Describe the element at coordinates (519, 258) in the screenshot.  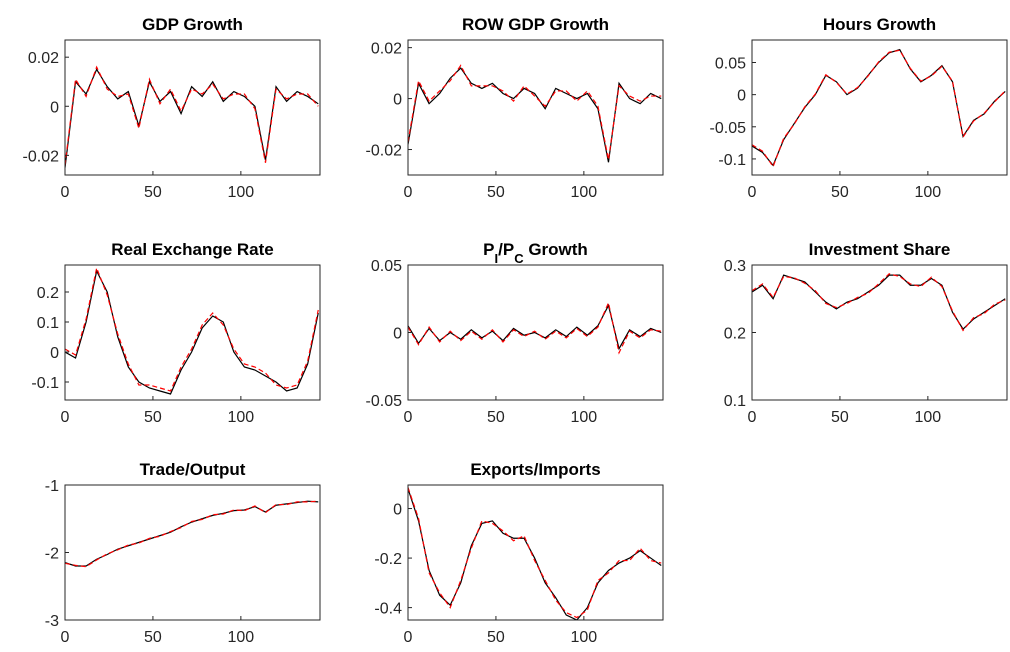
I see `title-part: C` at that location.